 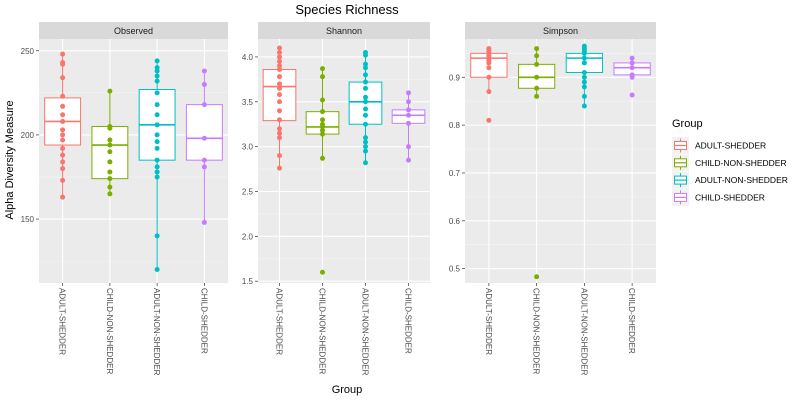 I want to click on y-tick-label: 2.5, so click(x=248, y=192).